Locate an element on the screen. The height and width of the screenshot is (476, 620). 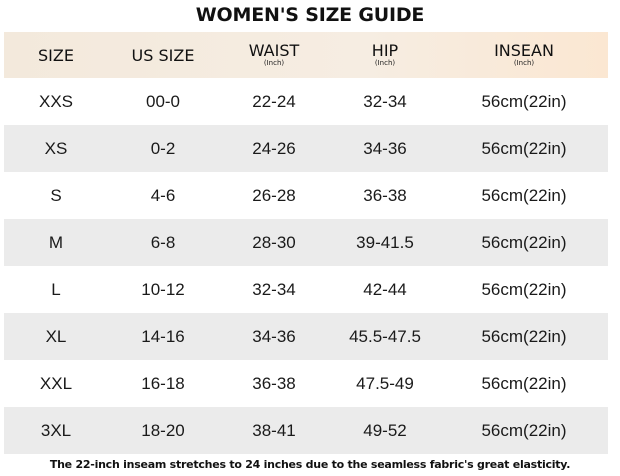
size-cell: 3XL is located at coordinates (56, 430).